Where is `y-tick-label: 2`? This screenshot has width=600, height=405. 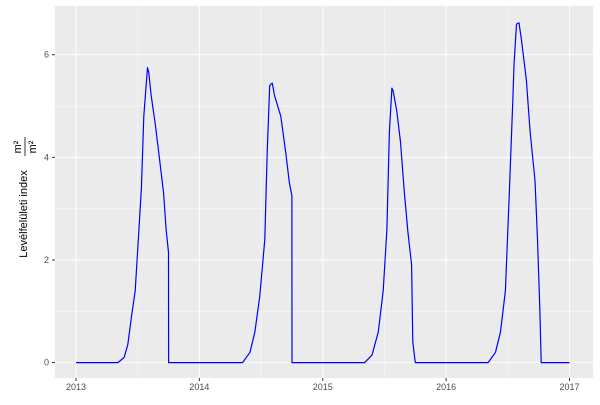 y-tick-label: 2 is located at coordinates (46, 260).